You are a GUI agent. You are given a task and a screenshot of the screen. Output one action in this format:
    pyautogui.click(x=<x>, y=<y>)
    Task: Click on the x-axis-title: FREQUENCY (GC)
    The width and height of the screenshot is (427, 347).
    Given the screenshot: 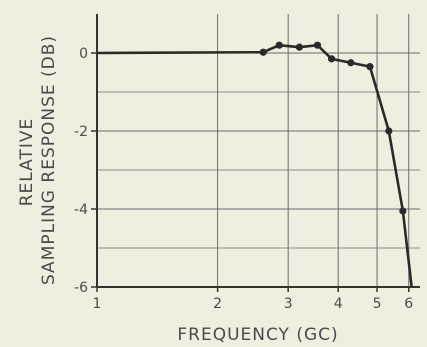 What is the action you would take?
    pyautogui.click(x=257, y=335)
    